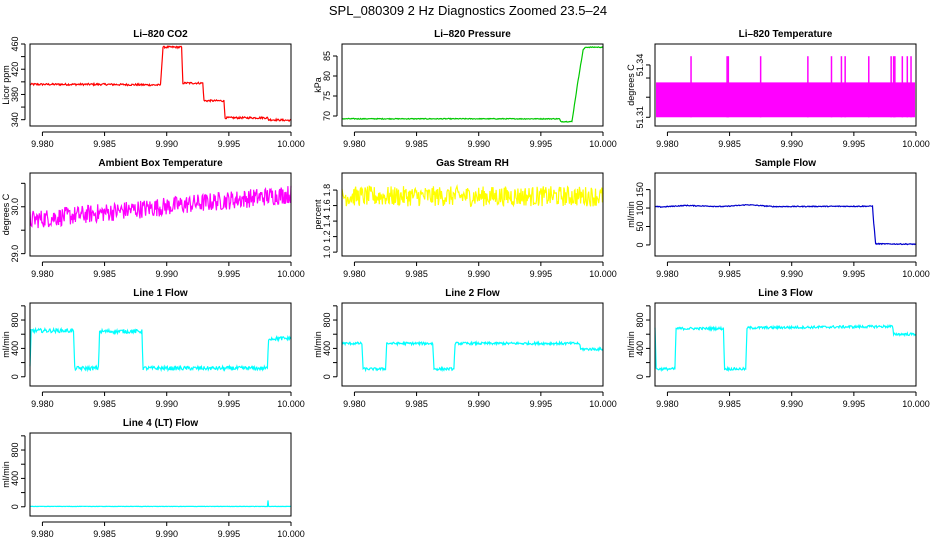 The height and width of the screenshot is (540, 936). Describe the element at coordinates (15, 207) in the screenshot. I see `y-tick-label: 30.0` at that location.